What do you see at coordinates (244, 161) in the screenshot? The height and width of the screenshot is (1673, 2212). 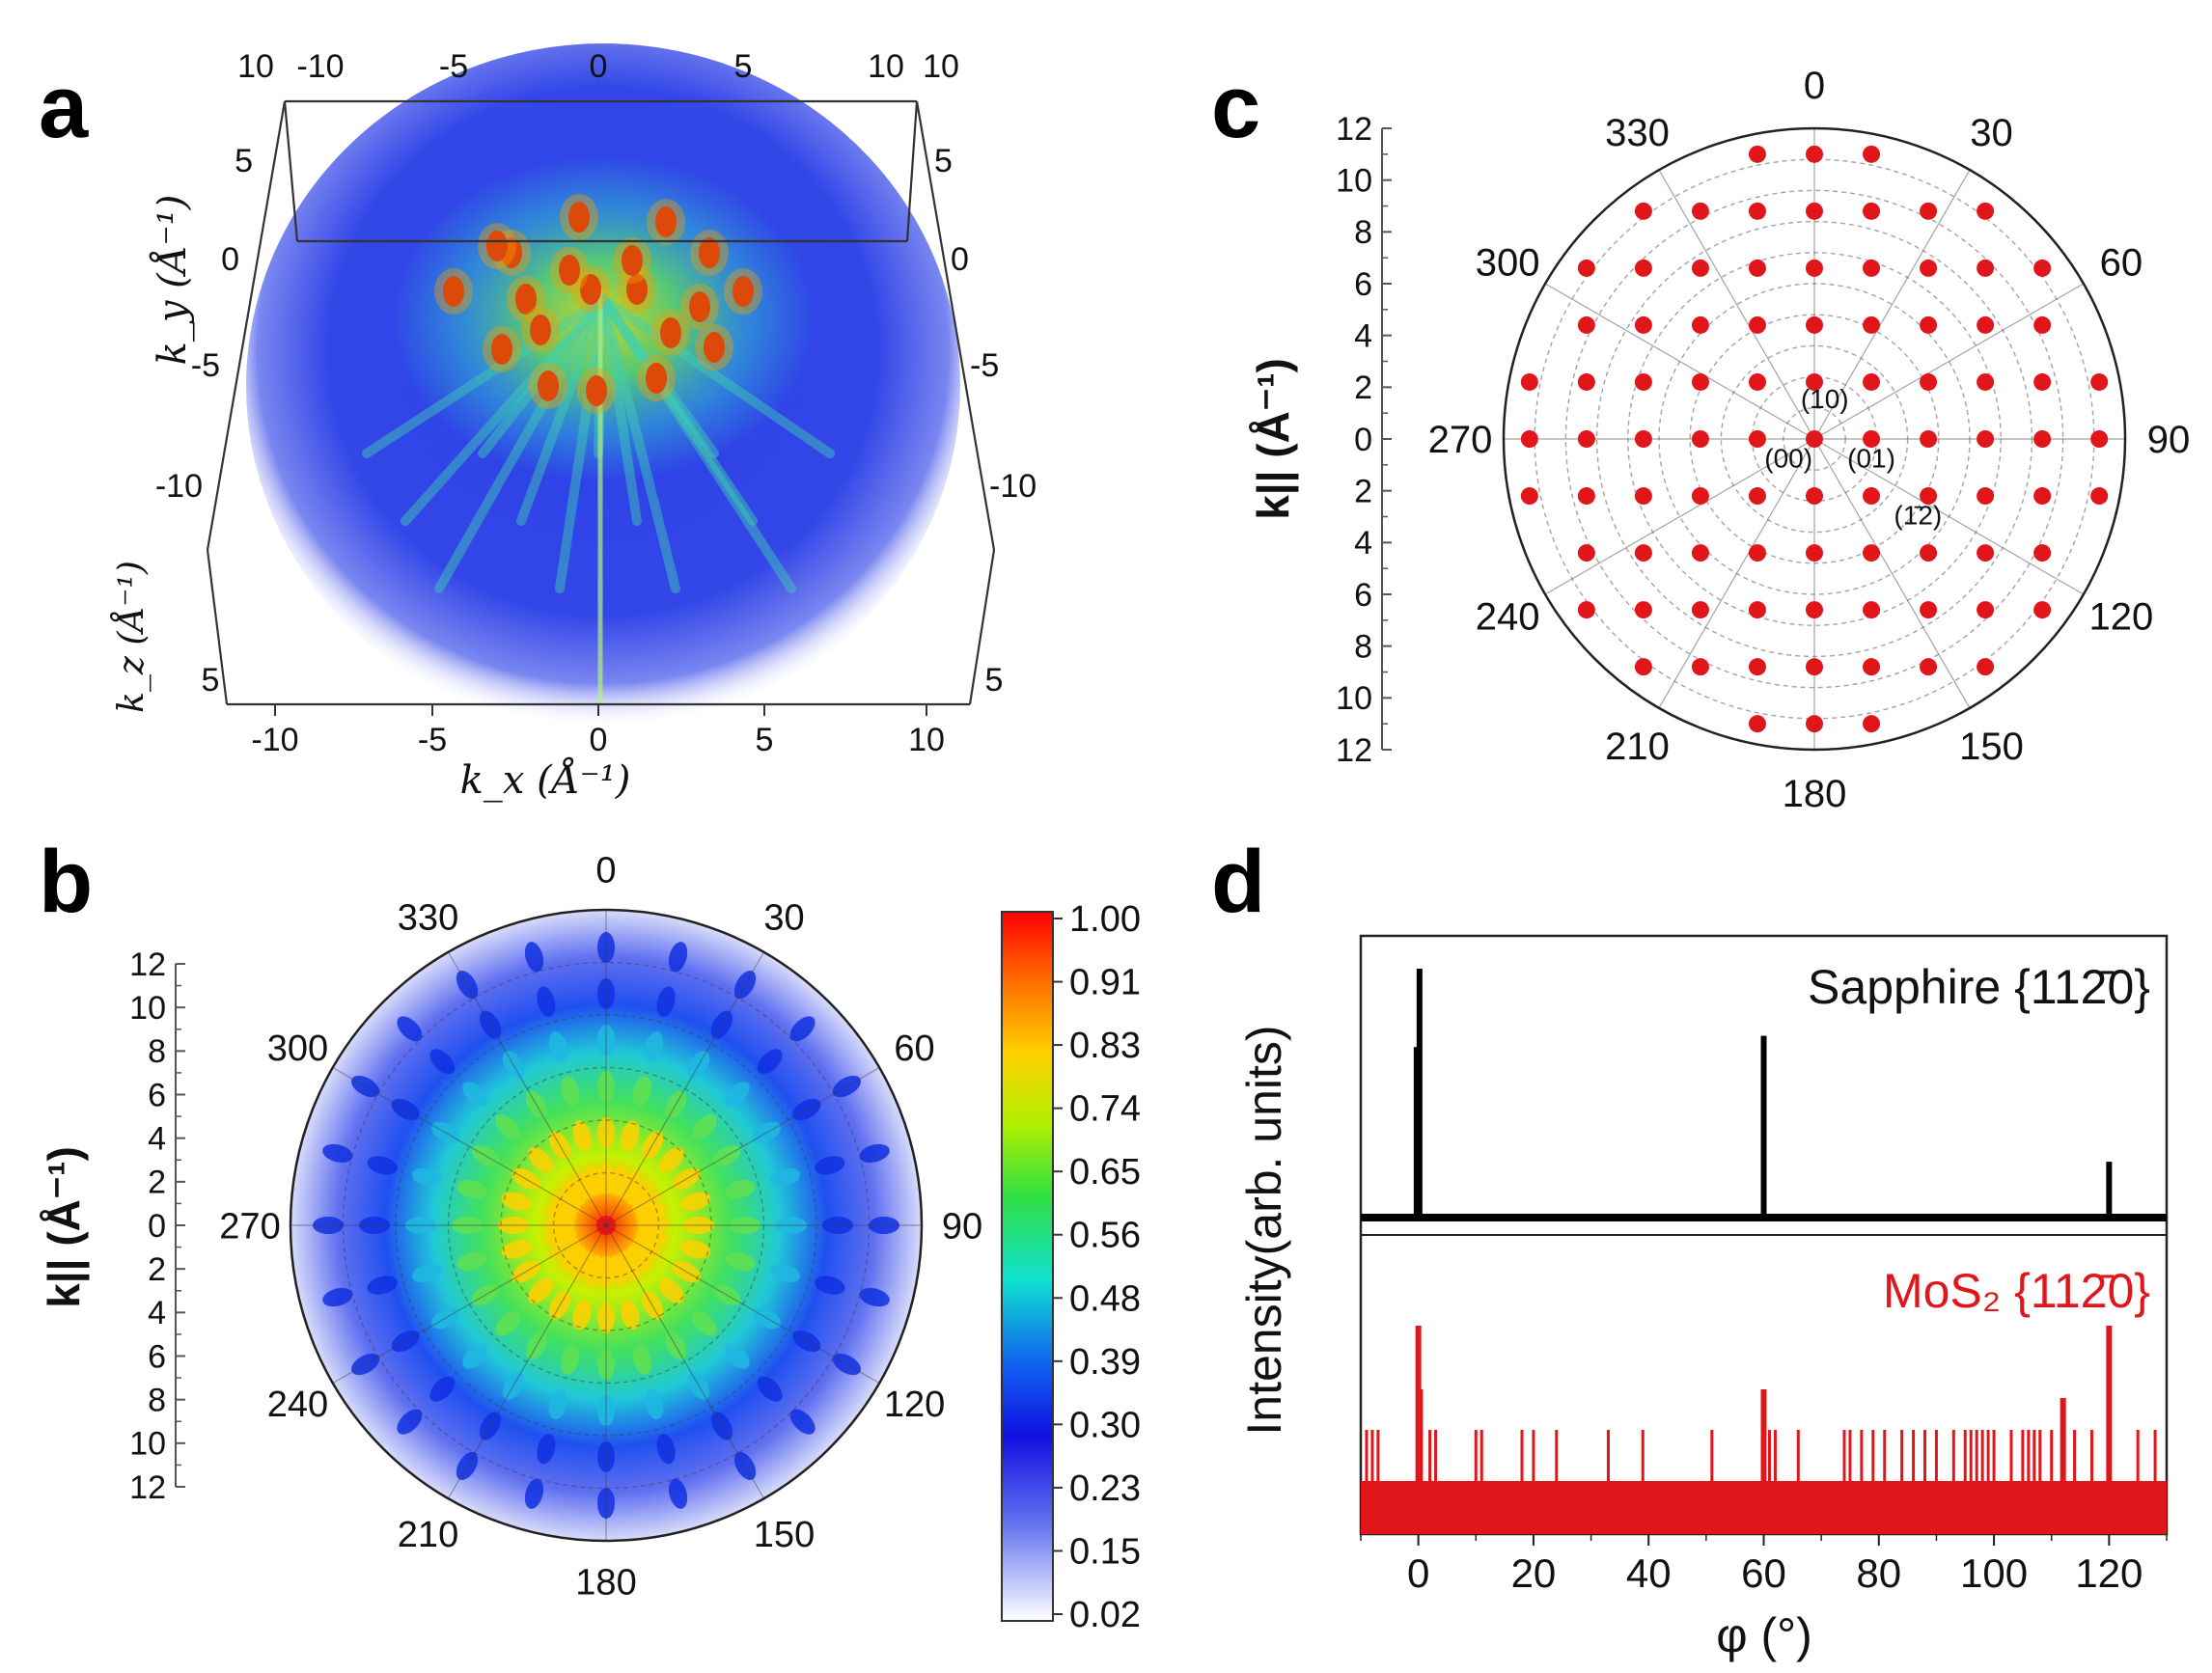 I see `ky-tick-label-left: 5` at bounding box center [244, 161].